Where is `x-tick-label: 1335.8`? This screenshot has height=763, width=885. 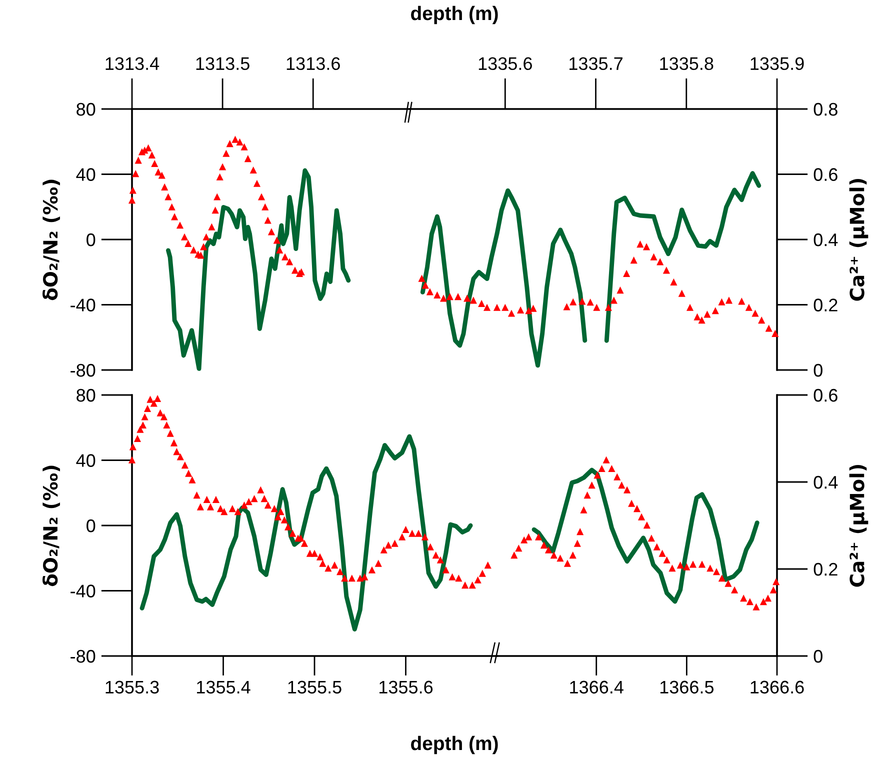 x-tick-label: 1335.8 is located at coordinates (687, 63).